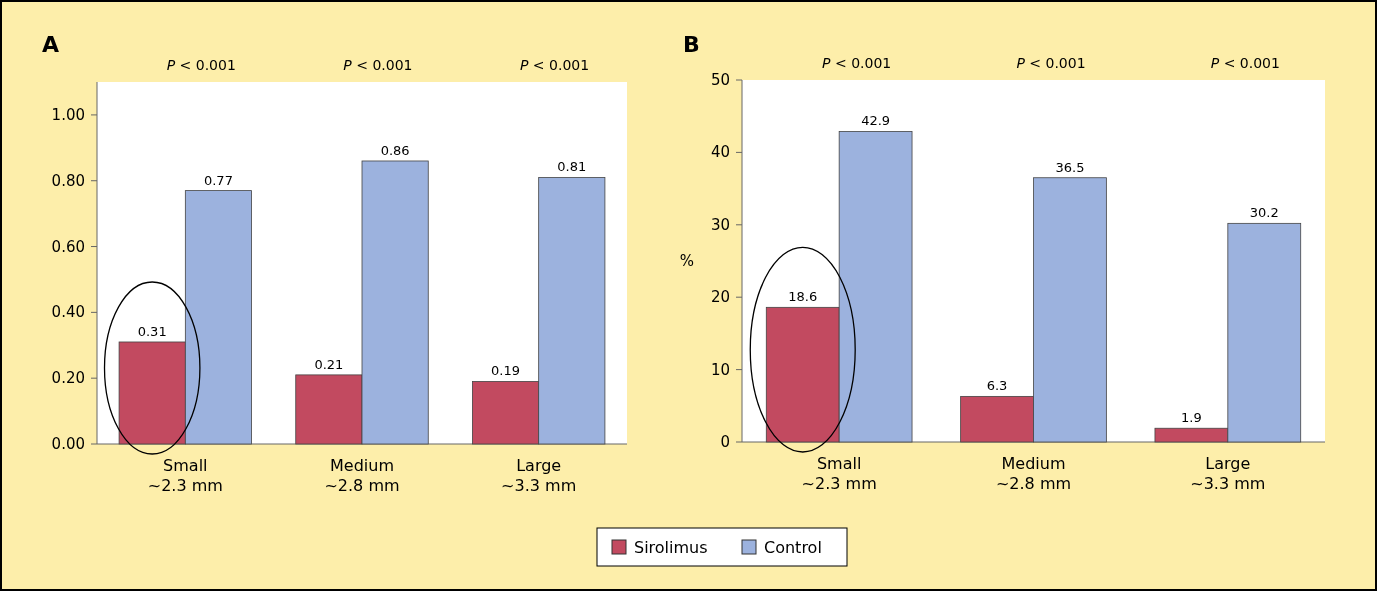 This screenshot has width=1377, height=591. Describe the element at coordinates (68, 378) in the screenshot. I see `y-tick-label: 0.20` at that location.